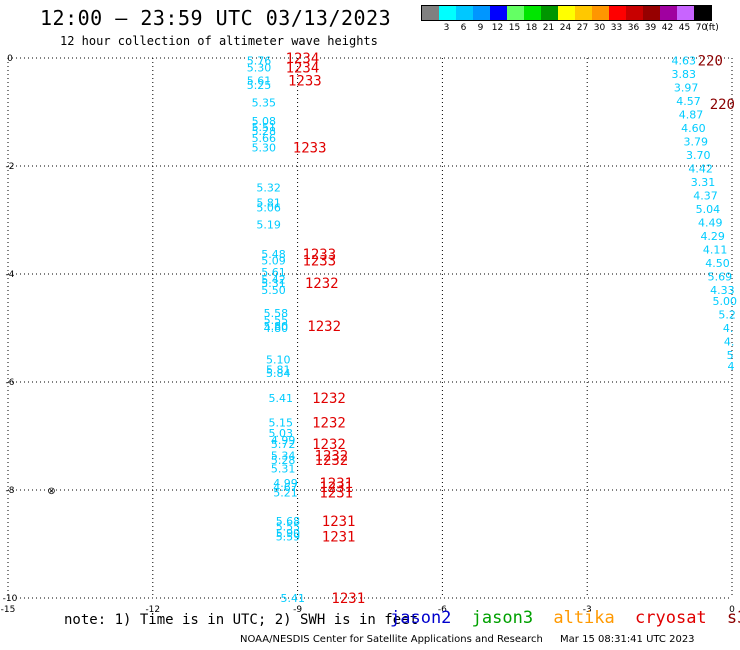 This screenshot has height=650, width=740. Describe the element at coordinates (280, 423) in the screenshot. I see `swh-label: 5.15` at that location.